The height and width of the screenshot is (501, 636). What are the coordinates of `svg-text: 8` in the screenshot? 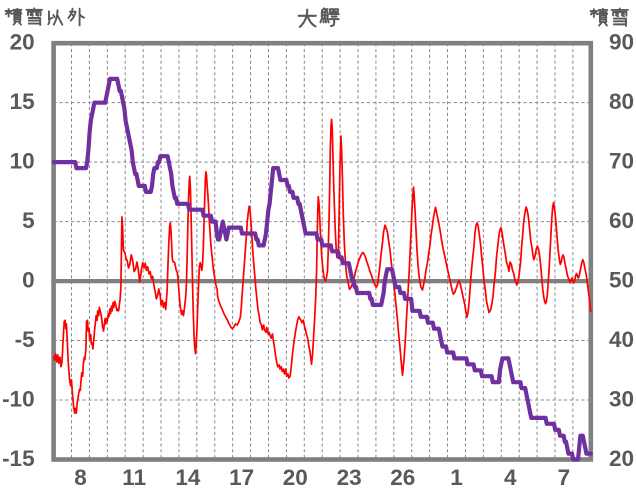 It's located at (80, 477).